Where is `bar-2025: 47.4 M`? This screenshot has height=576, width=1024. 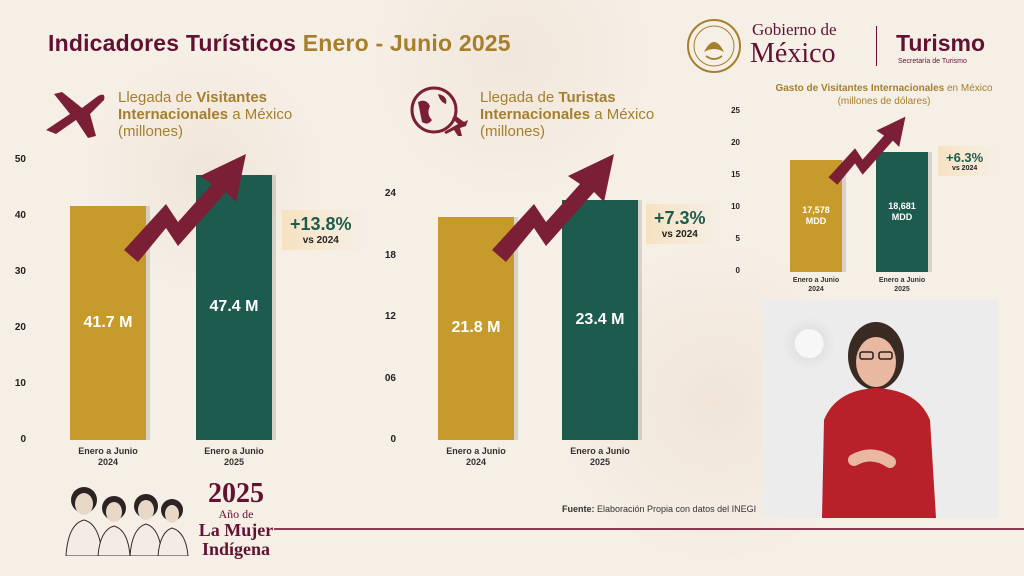
bar-2025: 47.4 M is located at coordinates (234, 307).